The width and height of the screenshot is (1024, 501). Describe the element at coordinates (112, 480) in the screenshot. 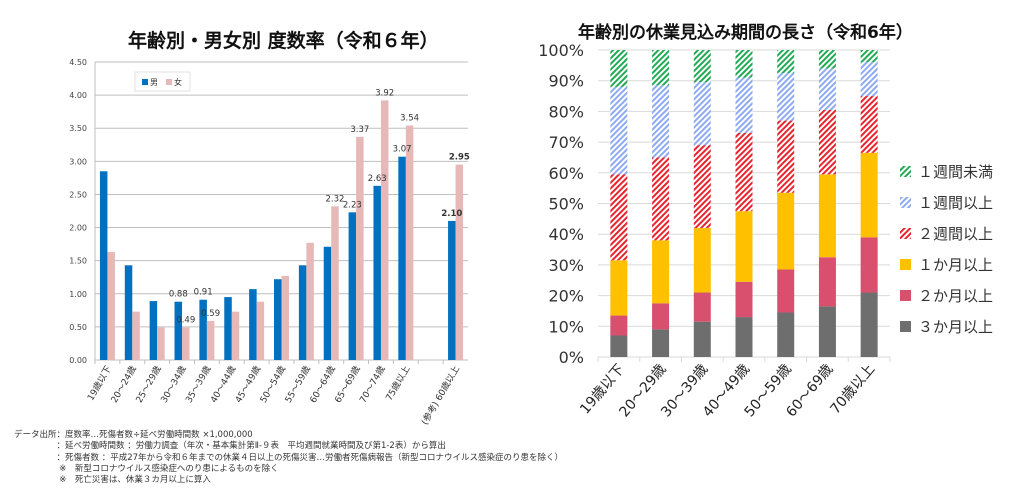

I see `note-line: ※ 死亡災害は、休業３カ月以上に算入` at that location.